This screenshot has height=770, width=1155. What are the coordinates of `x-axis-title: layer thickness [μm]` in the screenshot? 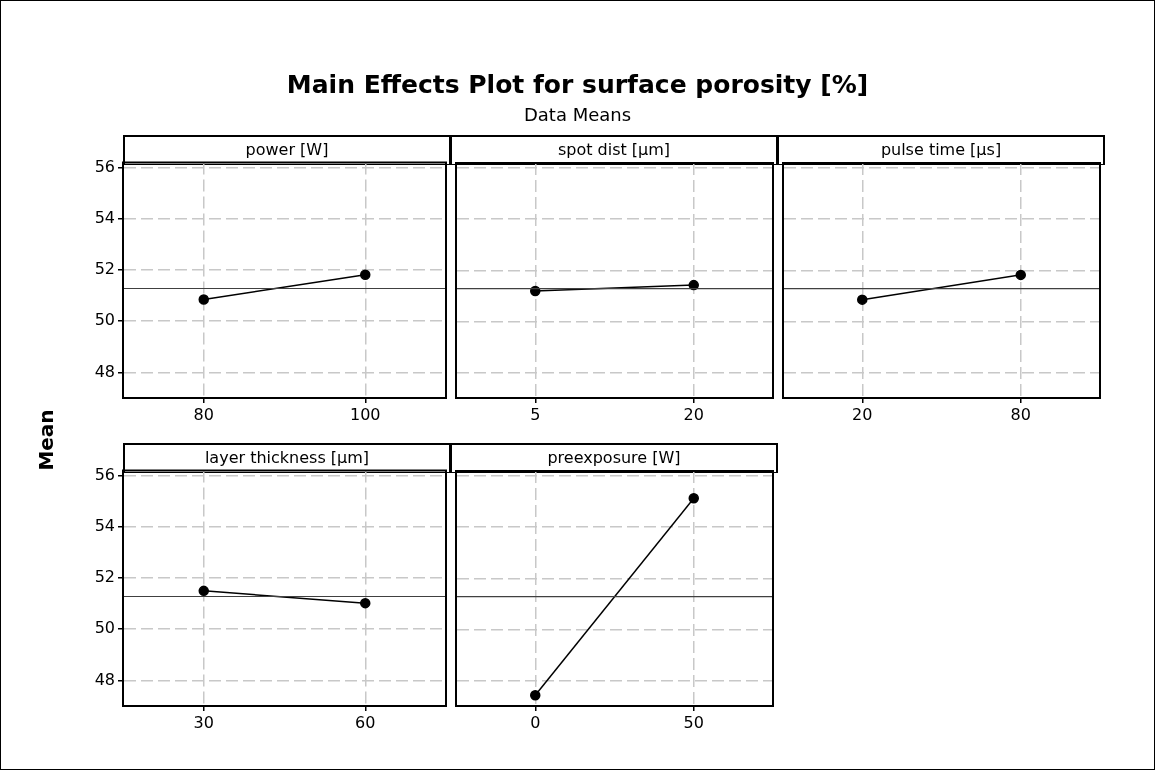 It's located at (287, 458).